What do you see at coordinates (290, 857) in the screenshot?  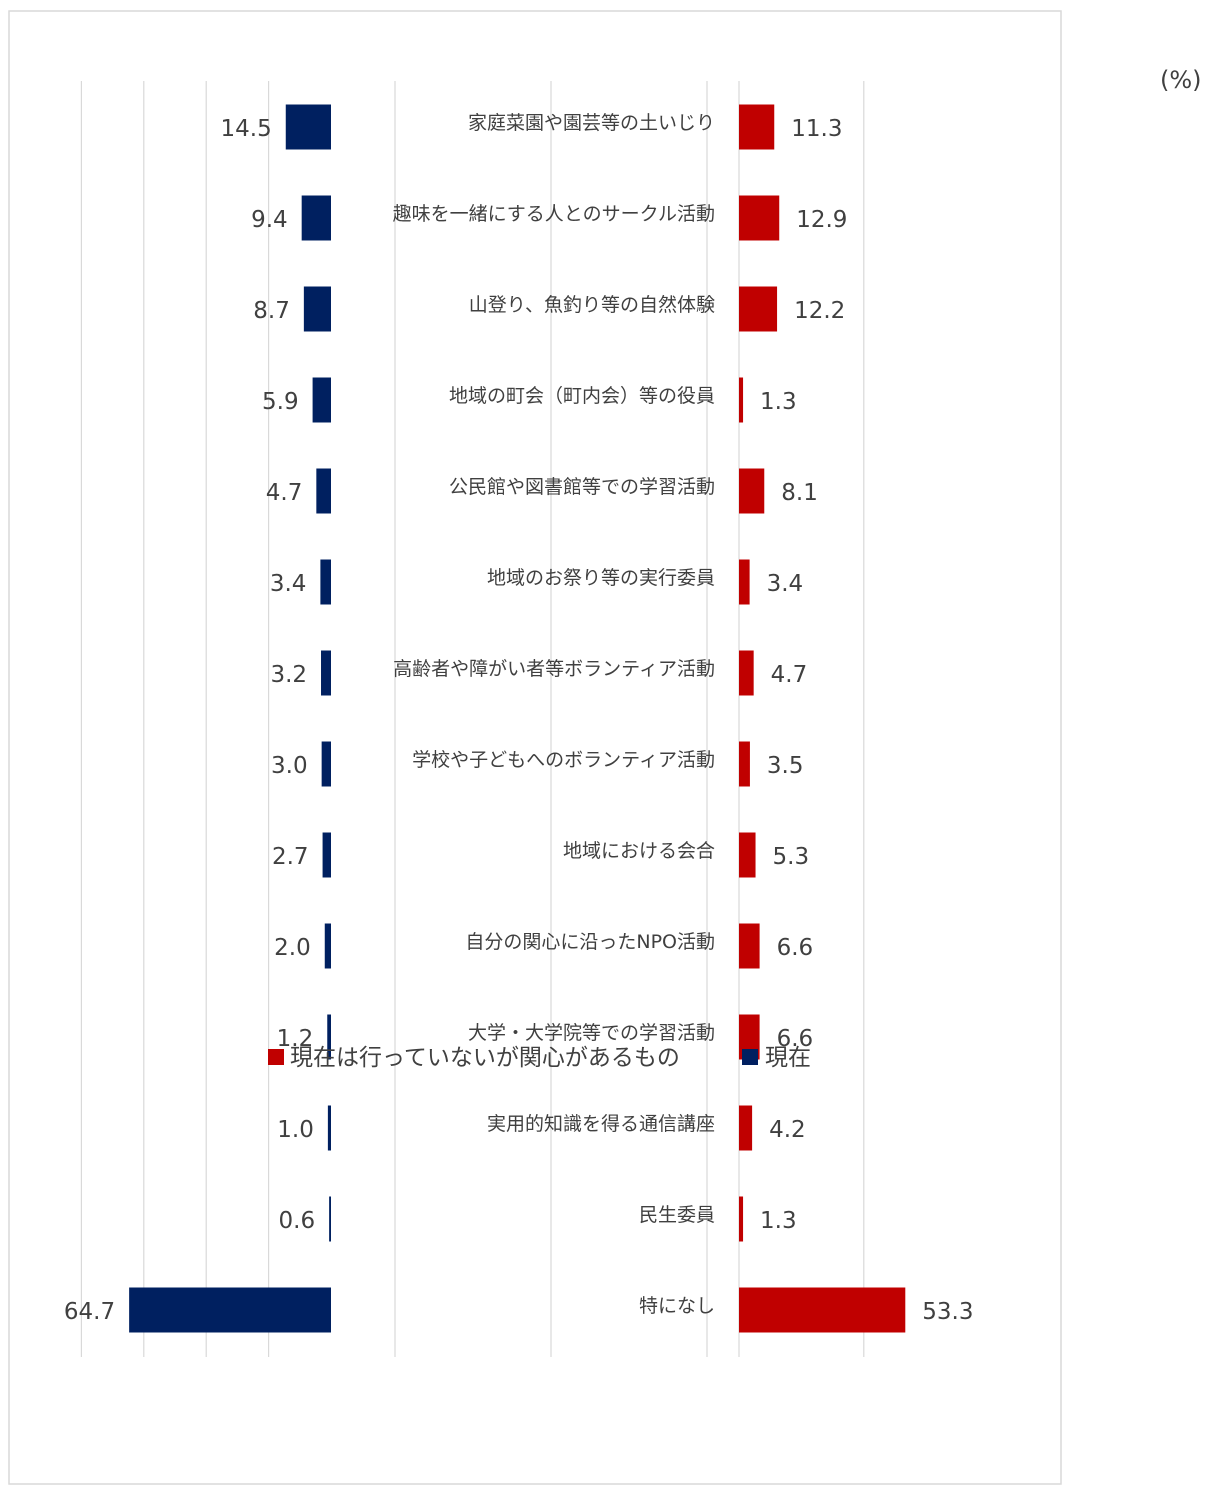 I see `value-label-current-8: 2.7` at bounding box center [290, 857].